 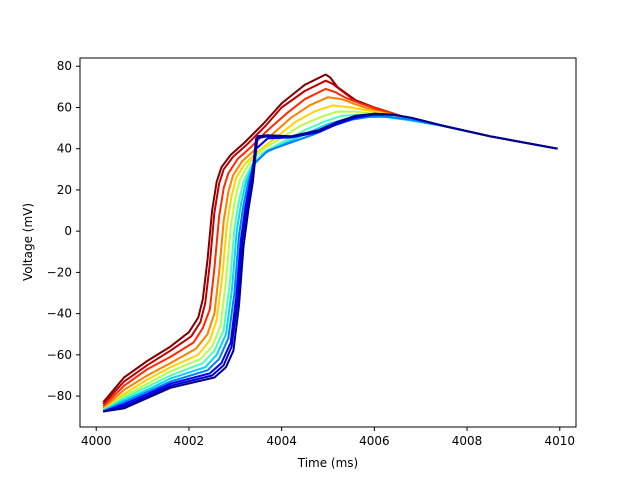 I want to click on x-axis-label: Time (ms), so click(x=328, y=463).